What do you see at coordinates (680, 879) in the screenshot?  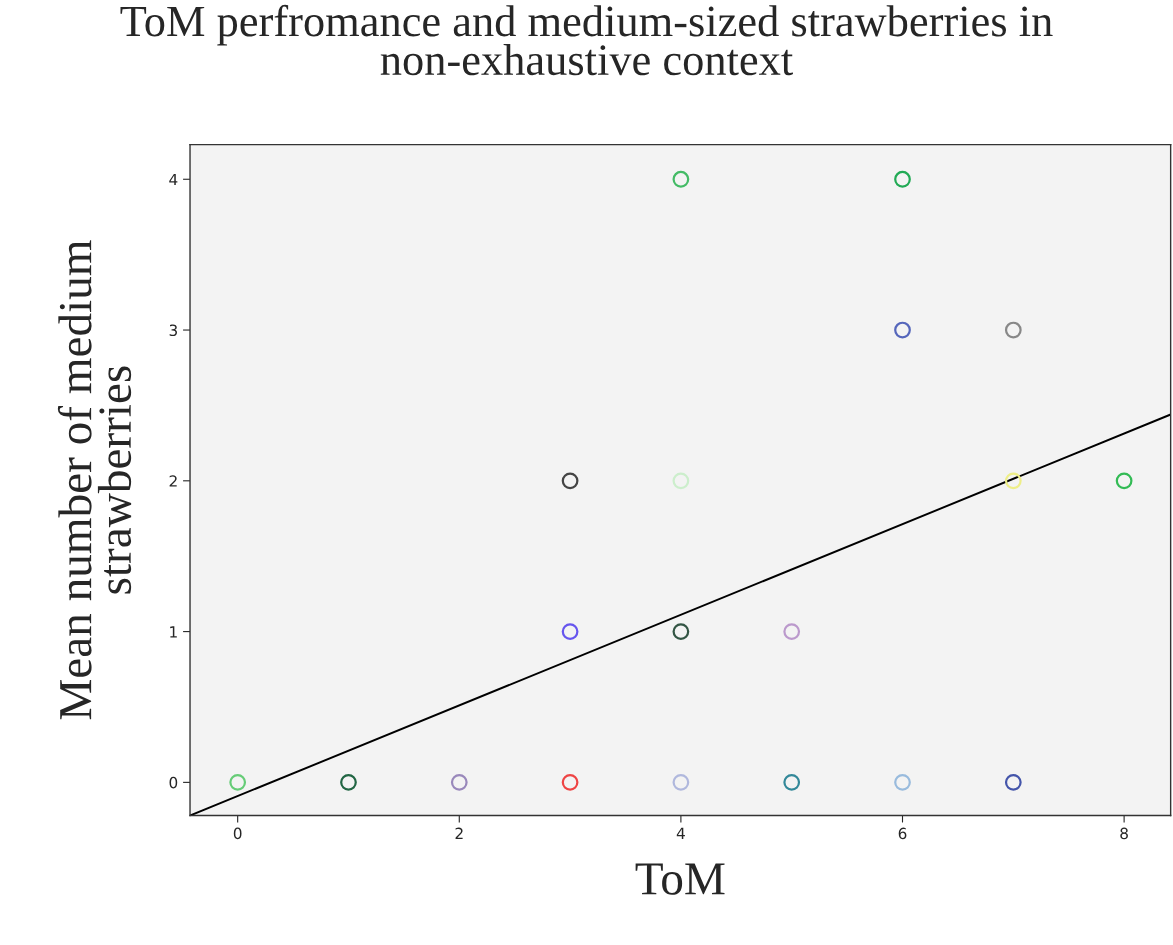 I see `x-axis-title: ToM` at bounding box center [680, 879].